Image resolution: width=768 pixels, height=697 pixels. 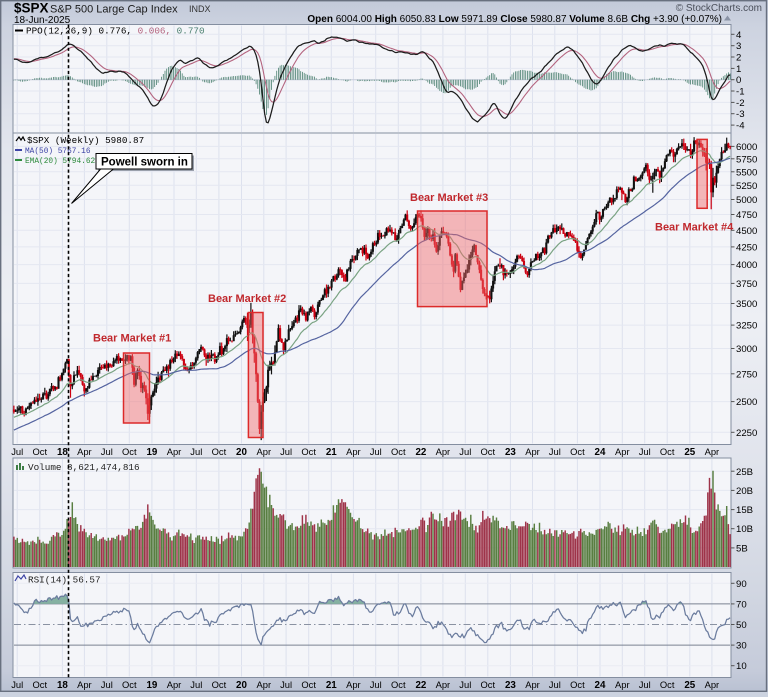 What do you see at coordinates (740, 103) in the screenshot?
I see `svg-text: -2` at bounding box center [740, 103].